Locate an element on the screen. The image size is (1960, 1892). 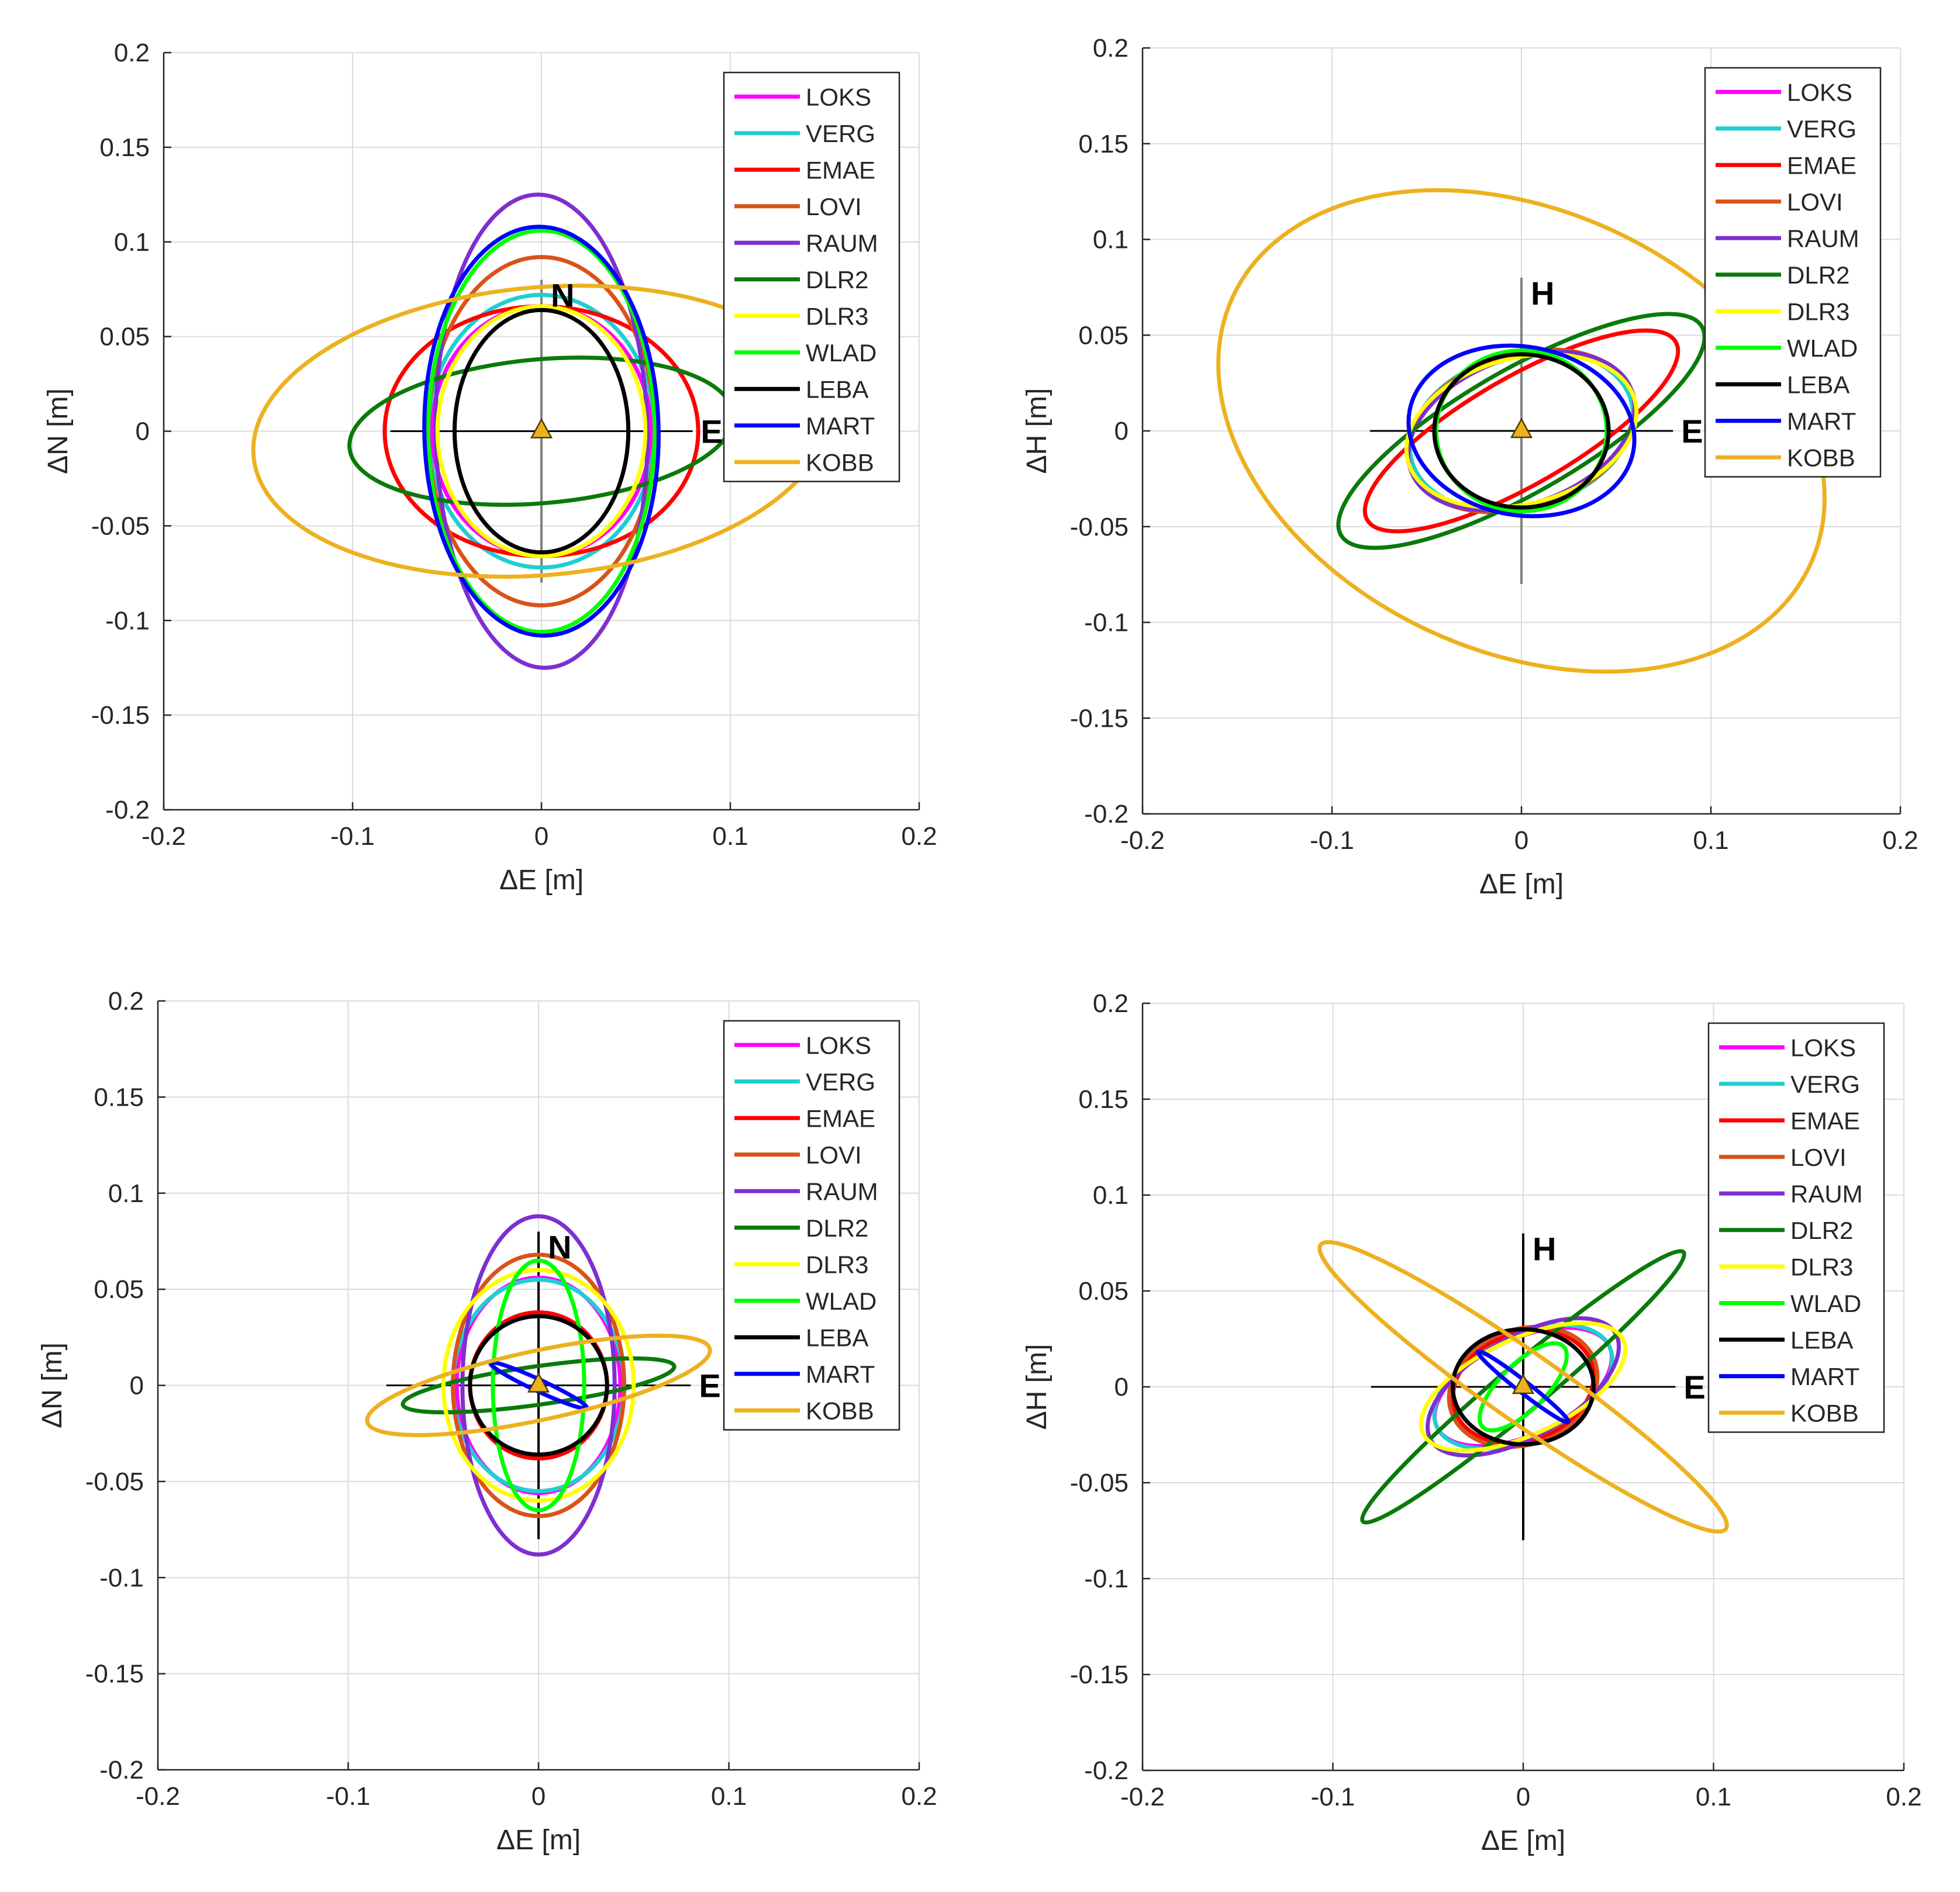
legend-label-raum: RAUM is located at coordinates (842, 243).